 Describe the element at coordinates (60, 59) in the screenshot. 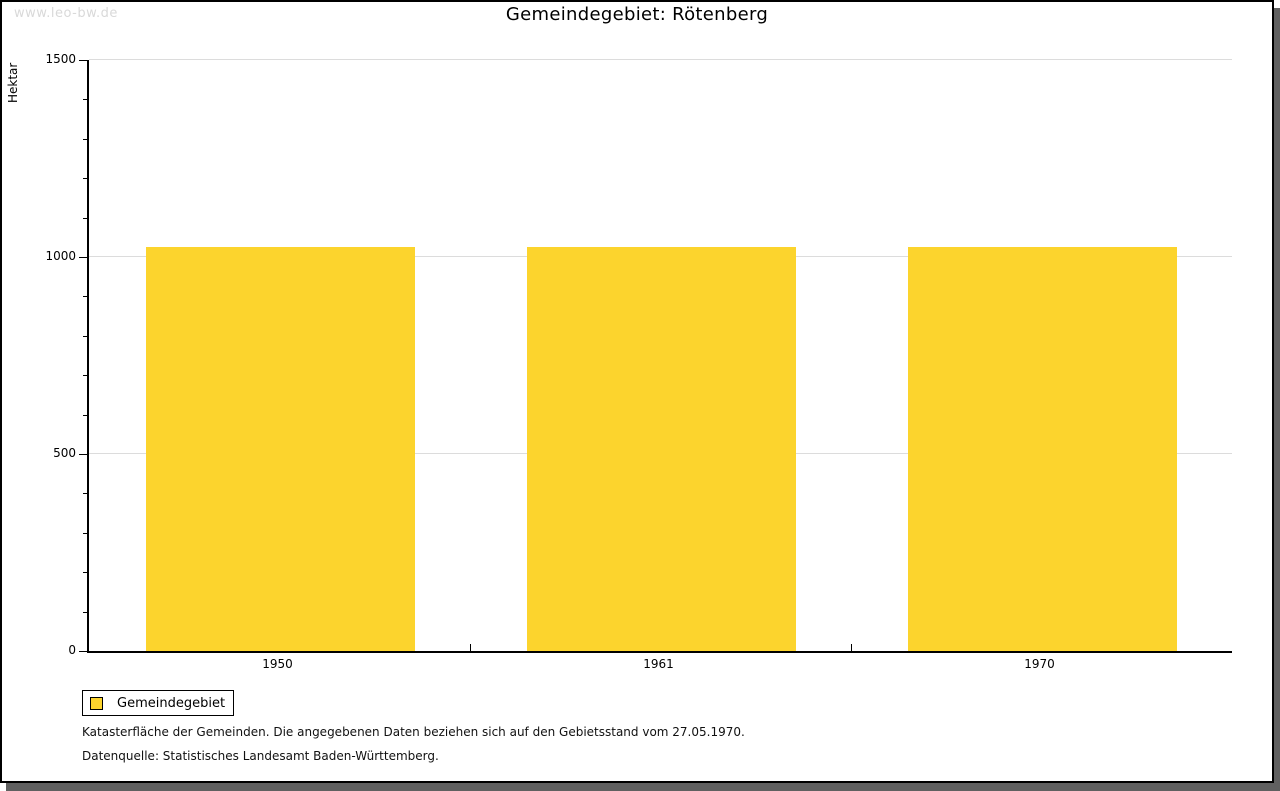

I see `y-tick-label-1500: 1500` at that location.